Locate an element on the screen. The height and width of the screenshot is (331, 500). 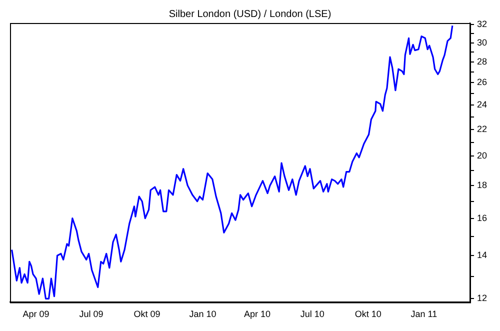
x-tick-label: Okt 10 is located at coordinates (368, 314).